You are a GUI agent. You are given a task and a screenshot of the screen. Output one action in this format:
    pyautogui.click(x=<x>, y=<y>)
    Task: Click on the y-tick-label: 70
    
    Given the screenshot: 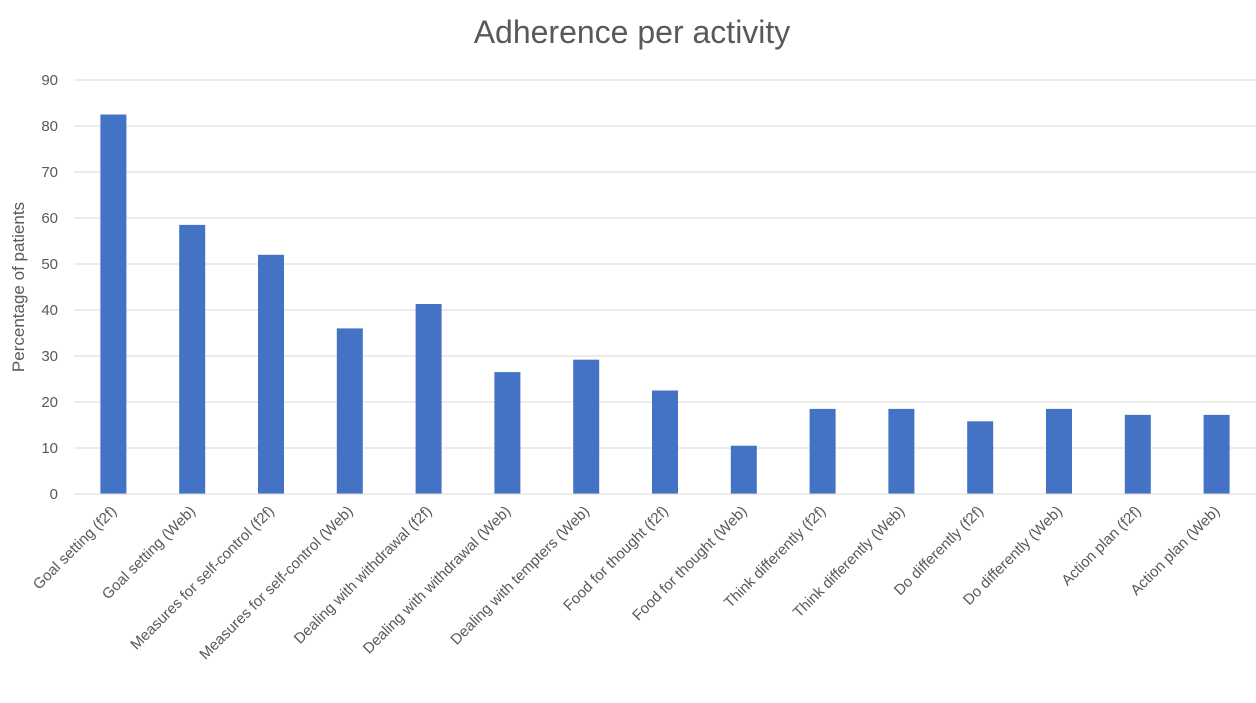 What is the action you would take?
    pyautogui.click(x=49, y=172)
    